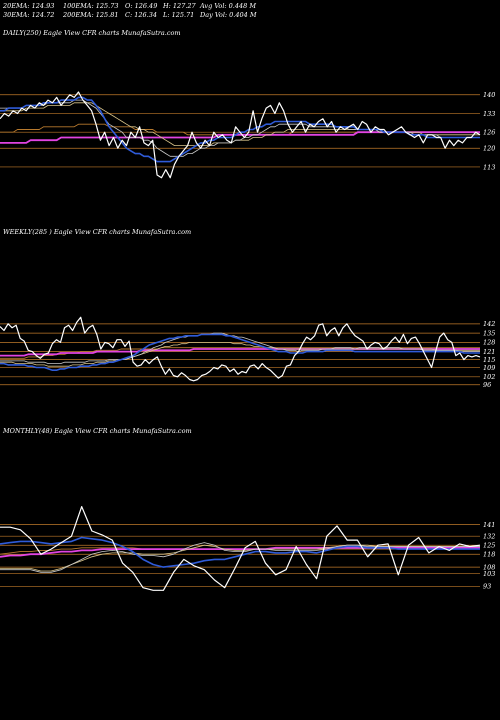  Describe the element at coordinates (179, 15) in the screenshot. I see `low-value: L: 125.71` at that location.